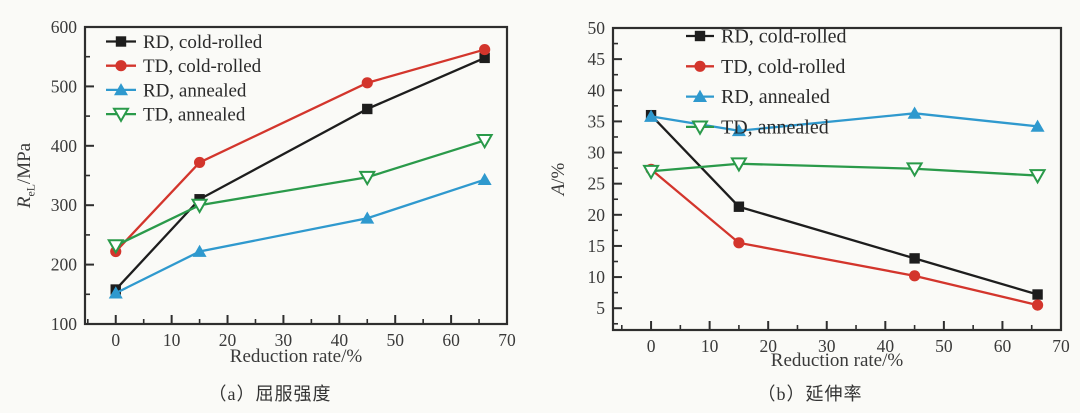 The width and height of the screenshot is (1080, 413). Describe the element at coordinates (605, 171) in the screenshot. I see `y-axis: 5 10 15 20 25 30 35 40 45 50` at that location.